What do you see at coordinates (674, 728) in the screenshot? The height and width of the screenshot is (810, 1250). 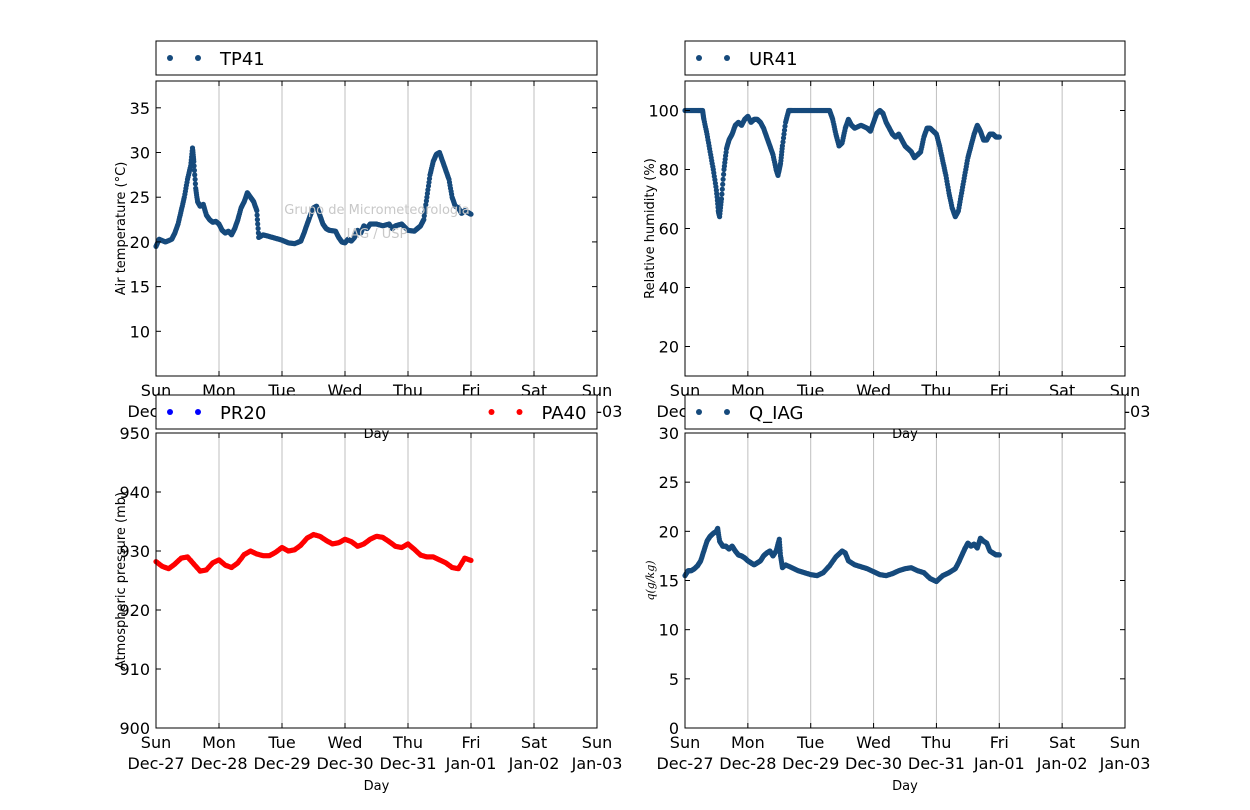 I see `y-tick-label: 0` at bounding box center [674, 728].